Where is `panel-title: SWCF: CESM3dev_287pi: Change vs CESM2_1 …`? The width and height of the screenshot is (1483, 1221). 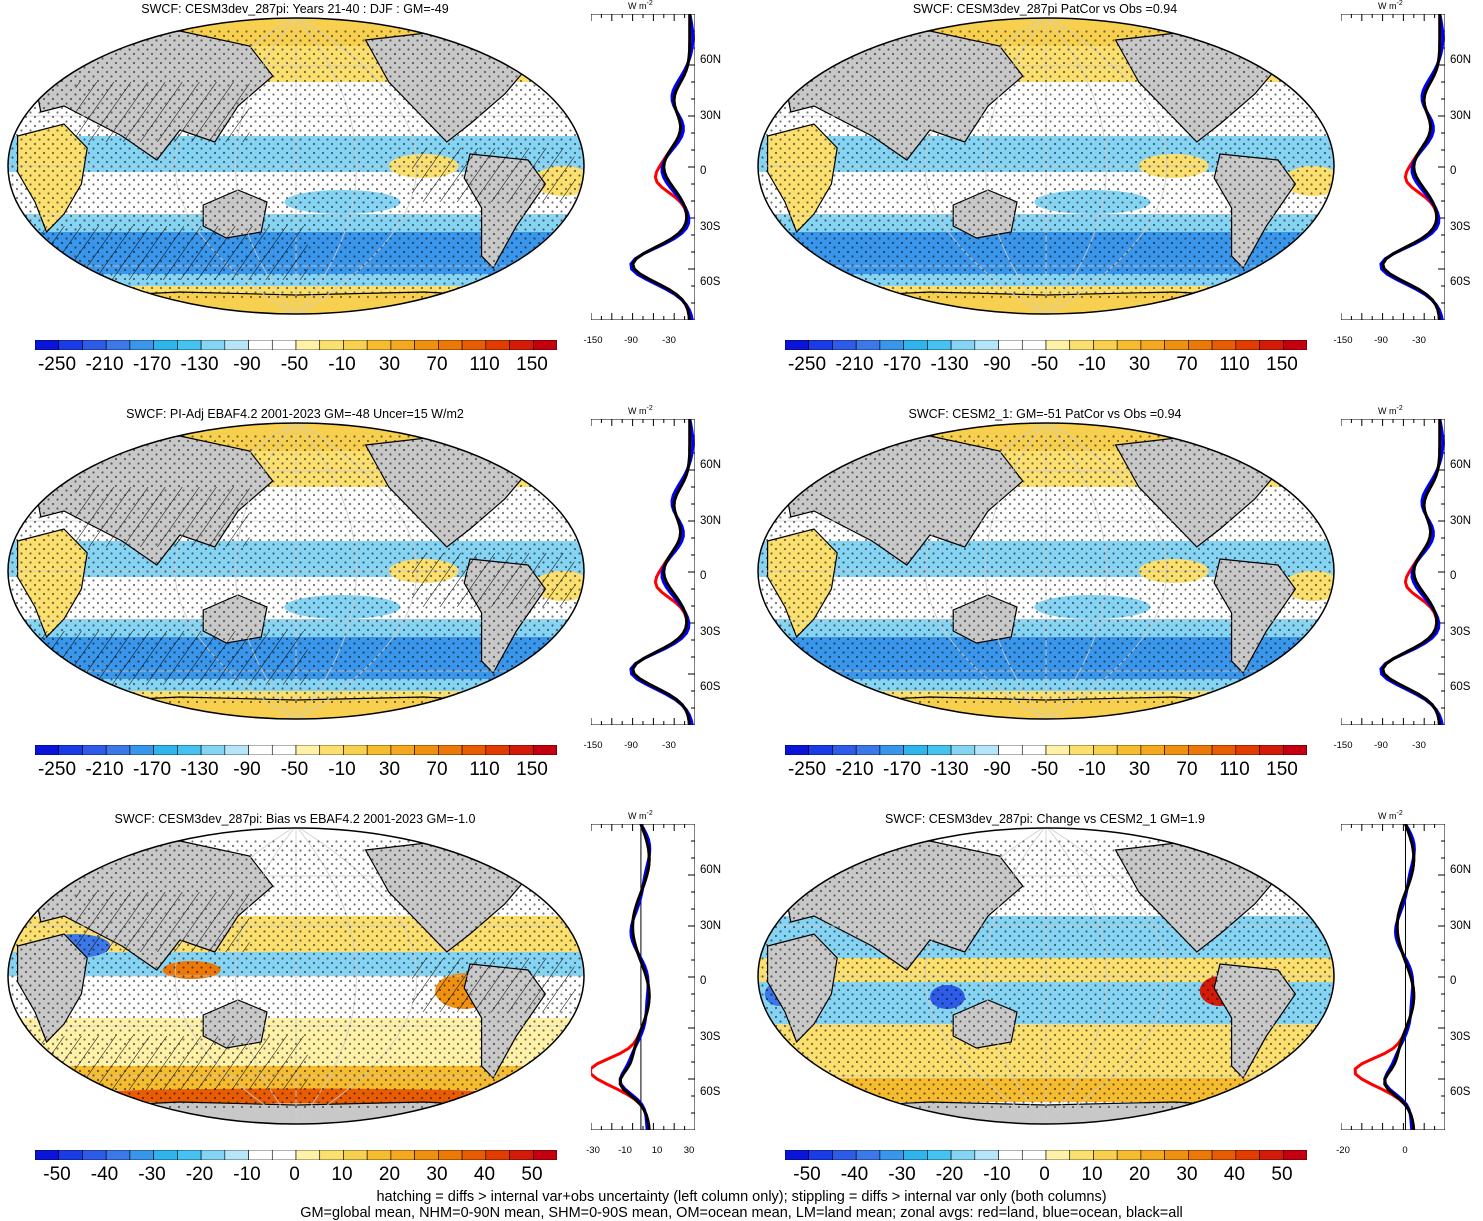
panel-title: SWCF: CESM3dev_287pi: Change vs CESM2_1 … is located at coordinates (1045, 819).